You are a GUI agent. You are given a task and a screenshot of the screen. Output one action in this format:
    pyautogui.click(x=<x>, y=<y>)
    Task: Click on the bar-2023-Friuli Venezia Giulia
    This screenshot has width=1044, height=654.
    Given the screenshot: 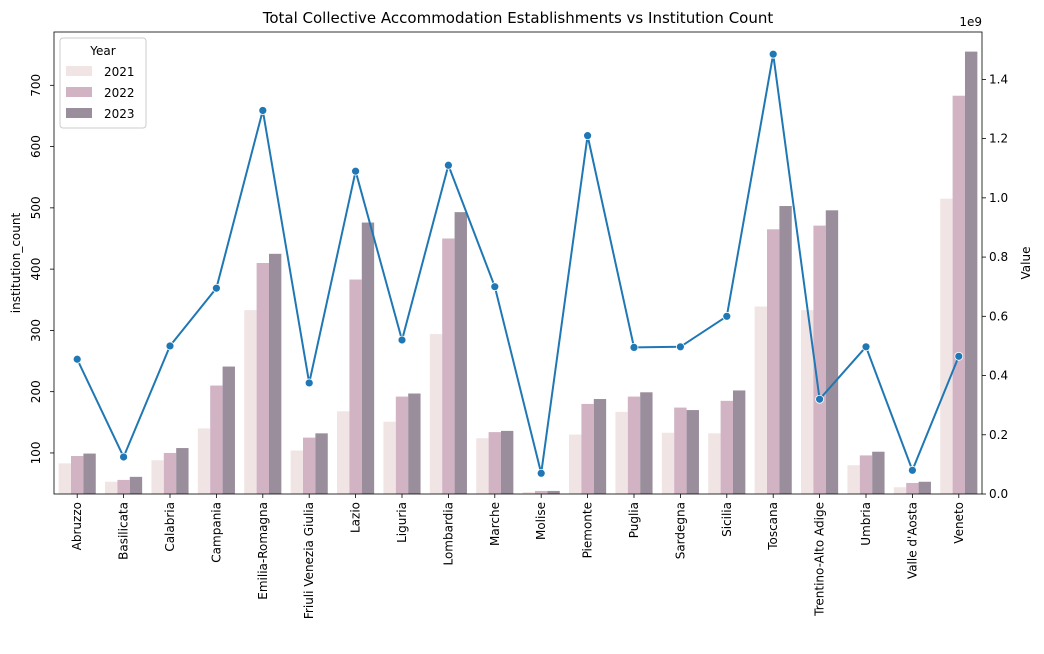 What is the action you would take?
    pyautogui.click(x=321, y=463)
    